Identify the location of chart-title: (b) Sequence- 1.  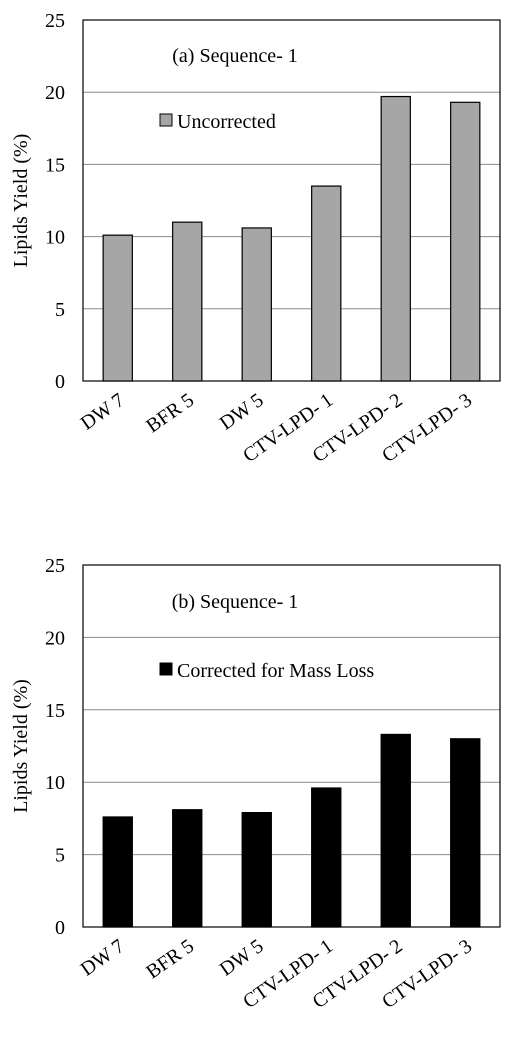
(235, 602).